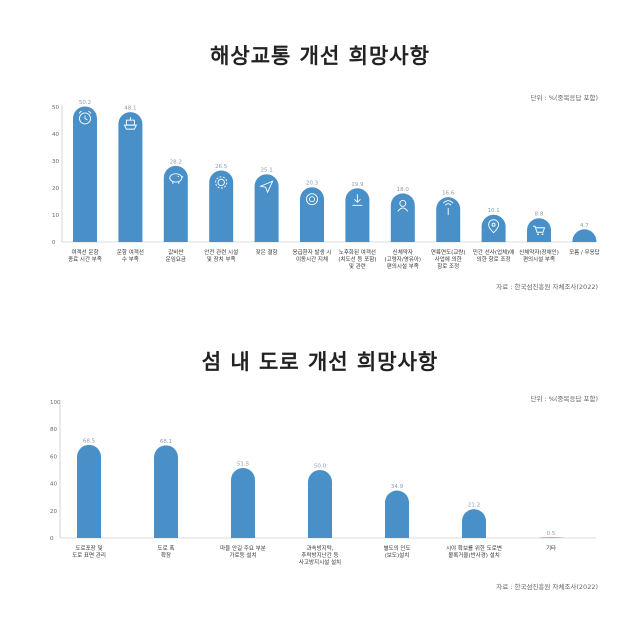 The image size is (640, 640). Describe the element at coordinates (176, 259) in the screenshot. I see `category-label: 운임요금` at that location.